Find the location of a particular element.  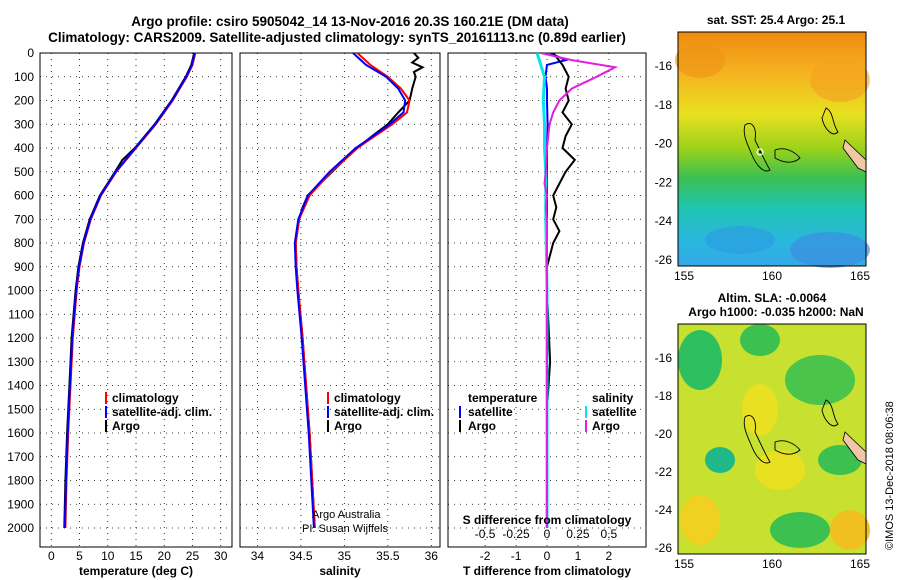

s-diff-tick-label: -0.5 is located at coordinates (485, 534).